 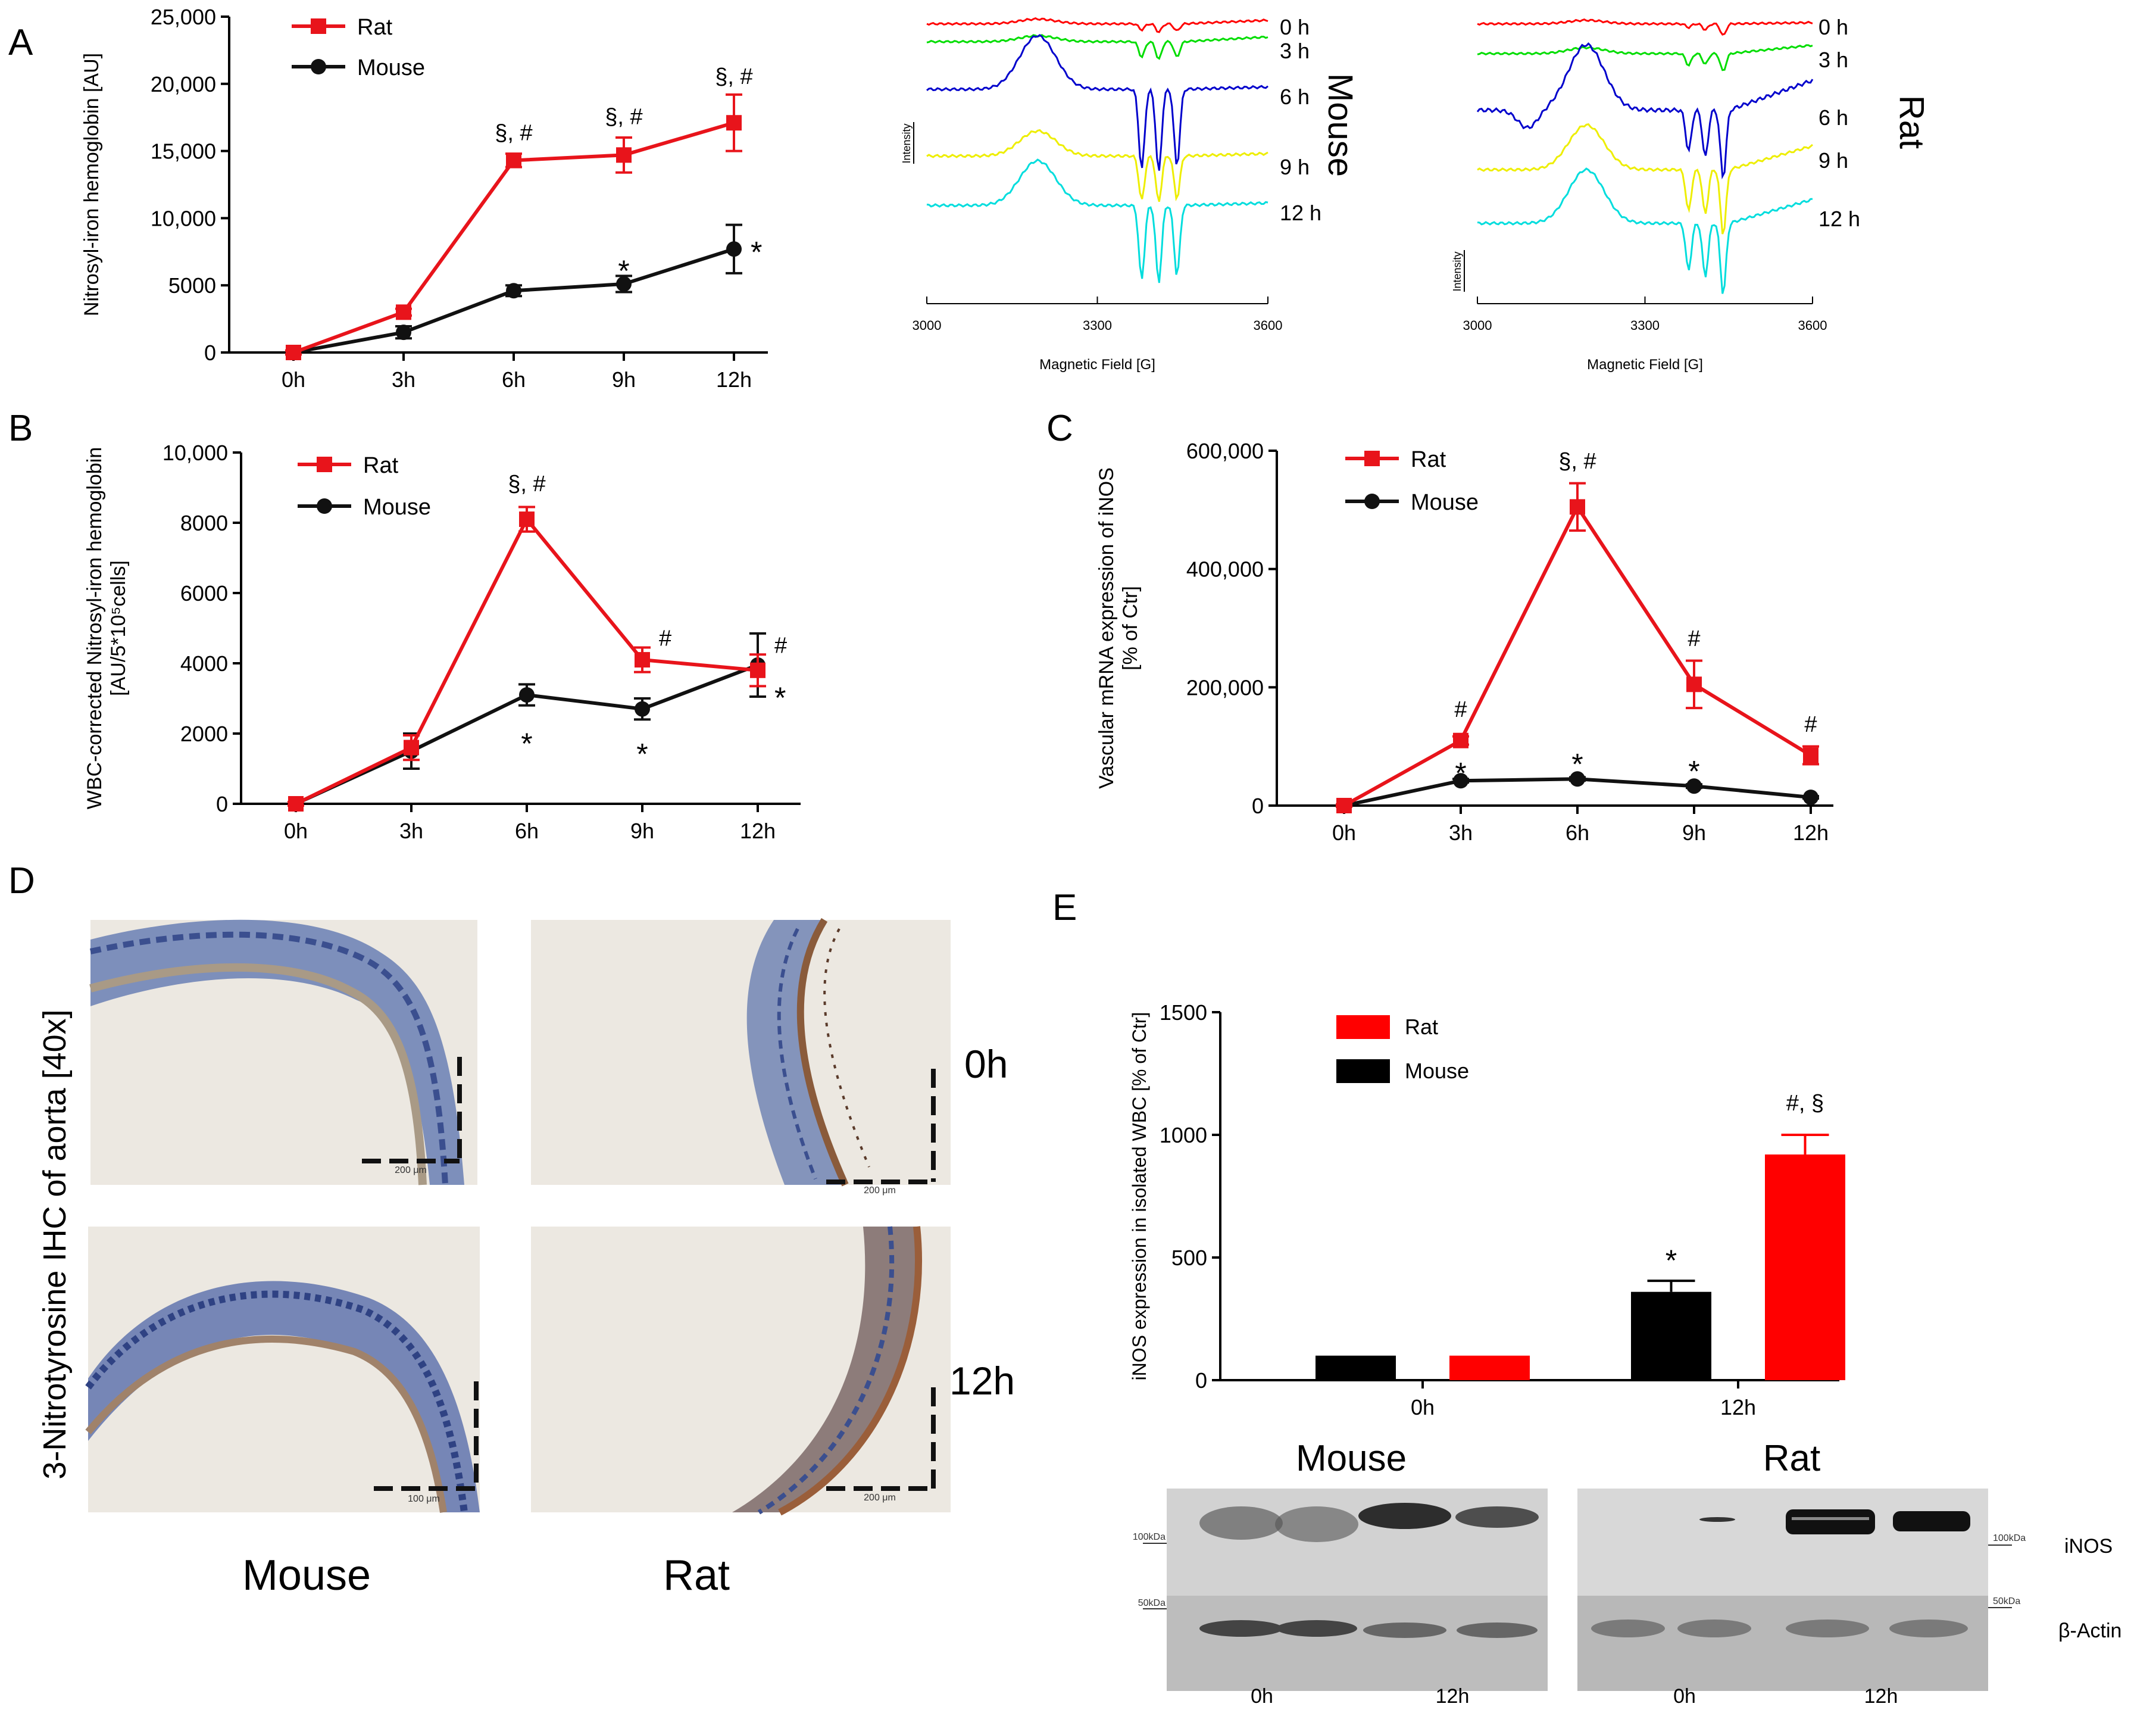 I want to click on ihc-rat-0h: 200 μm, so click(x=741, y=1057).